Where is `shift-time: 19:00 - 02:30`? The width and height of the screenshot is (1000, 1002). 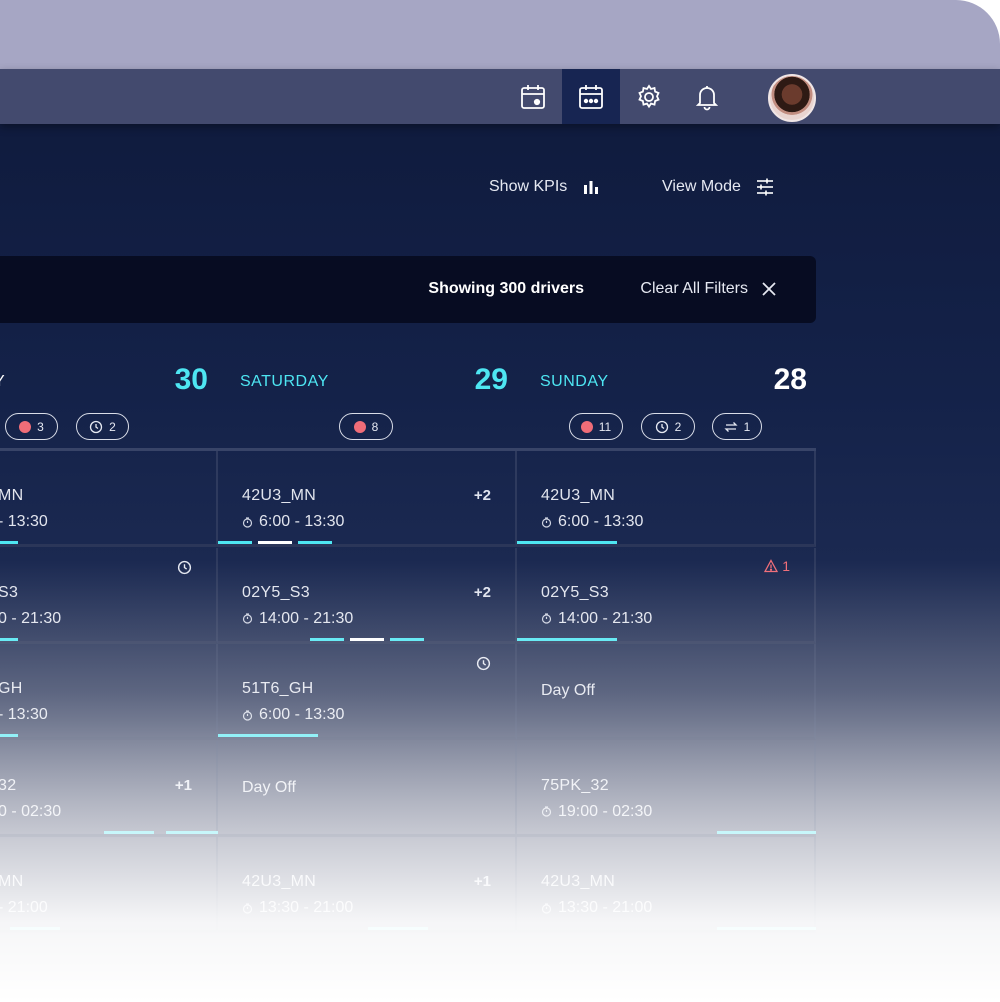
shift-time: 19:00 - 02:30 is located at coordinates (596, 812).